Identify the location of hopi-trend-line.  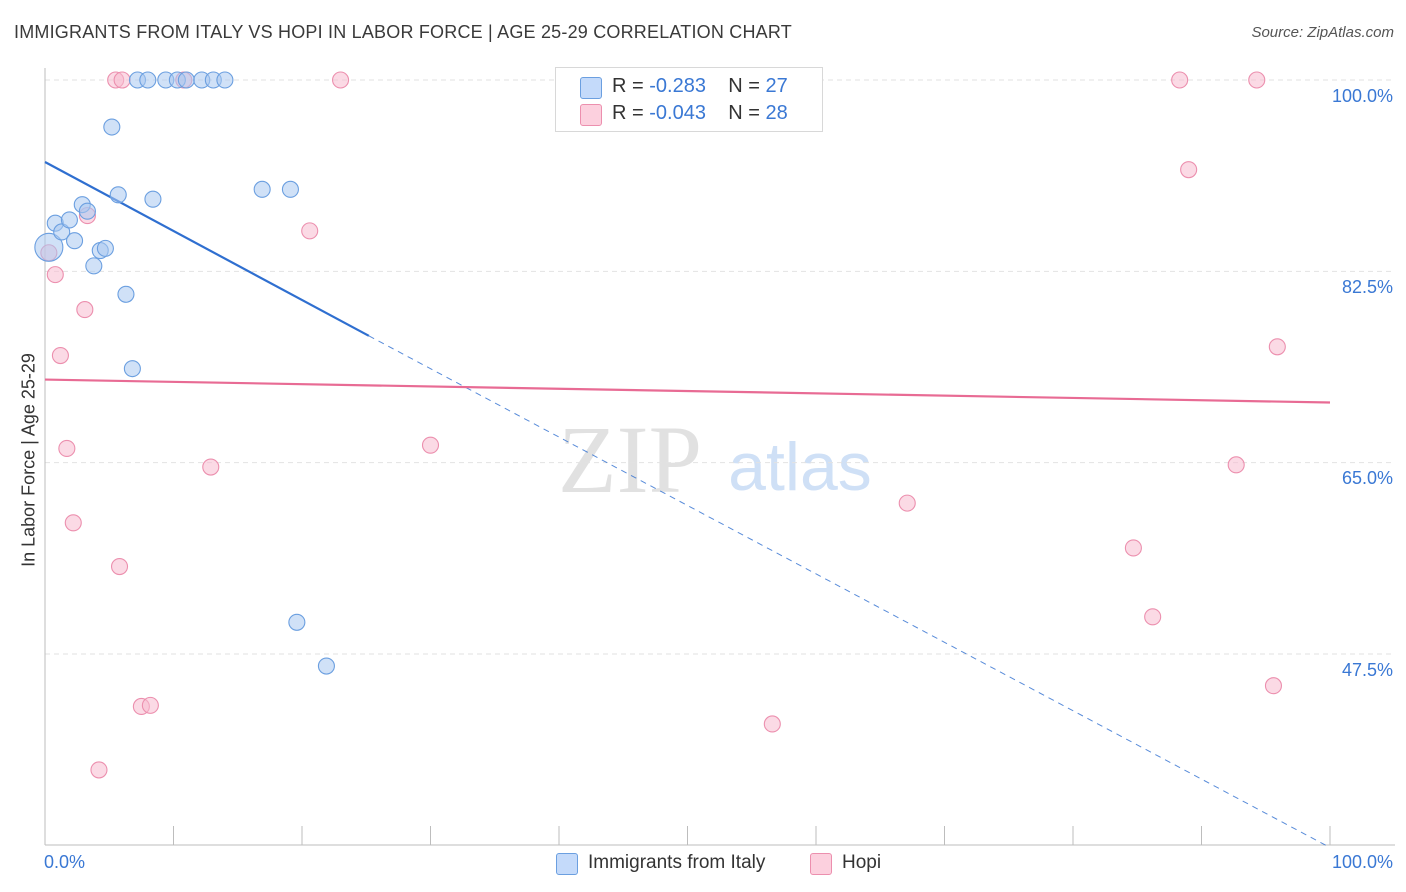
(687, 391).